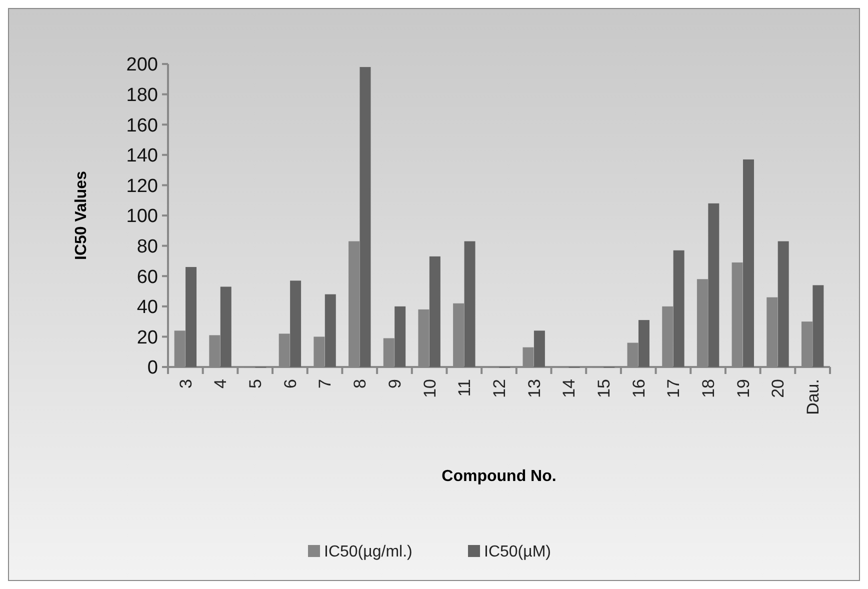 The width and height of the screenshot is (868, 589). What do you see at coordinates (152, 368) in the screenshot?
I see `y-tick-label: 0` at bounding box center [152, 368].